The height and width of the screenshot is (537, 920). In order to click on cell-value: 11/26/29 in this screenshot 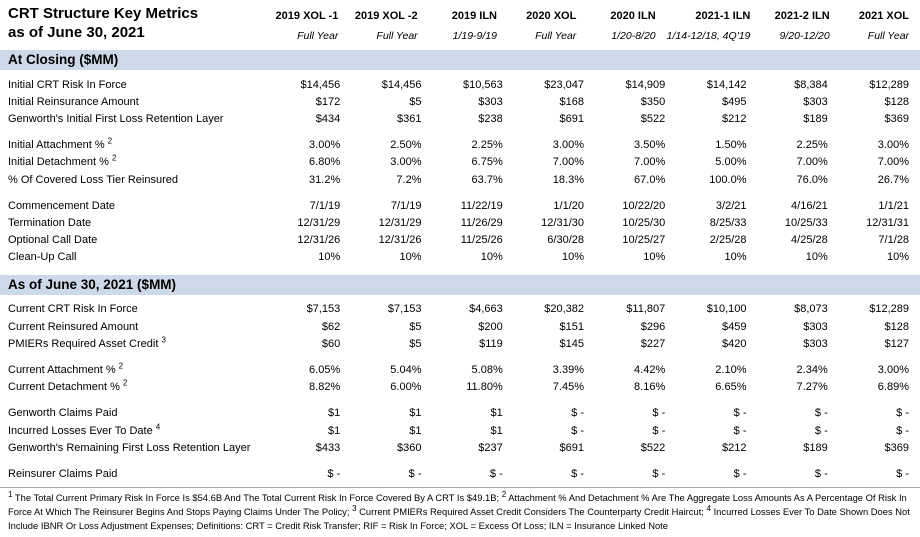, I will do `click(481, 222)`.